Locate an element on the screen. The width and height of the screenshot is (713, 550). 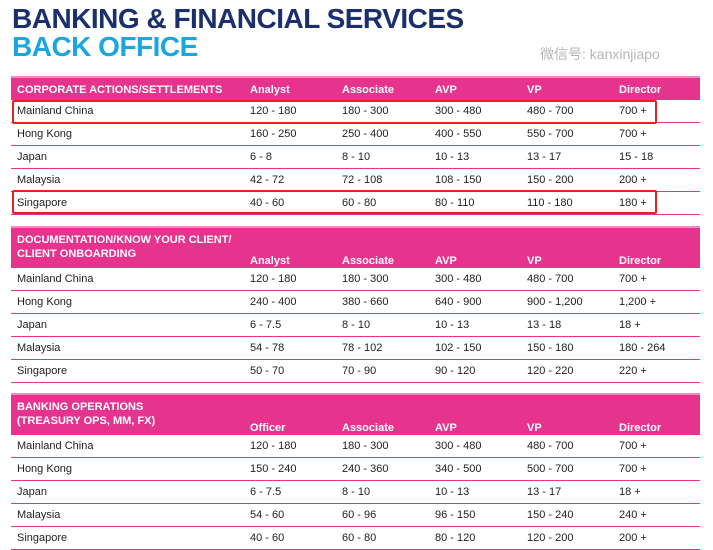
salary-cell: 550 - 700 is located at coordinates (550, 134).